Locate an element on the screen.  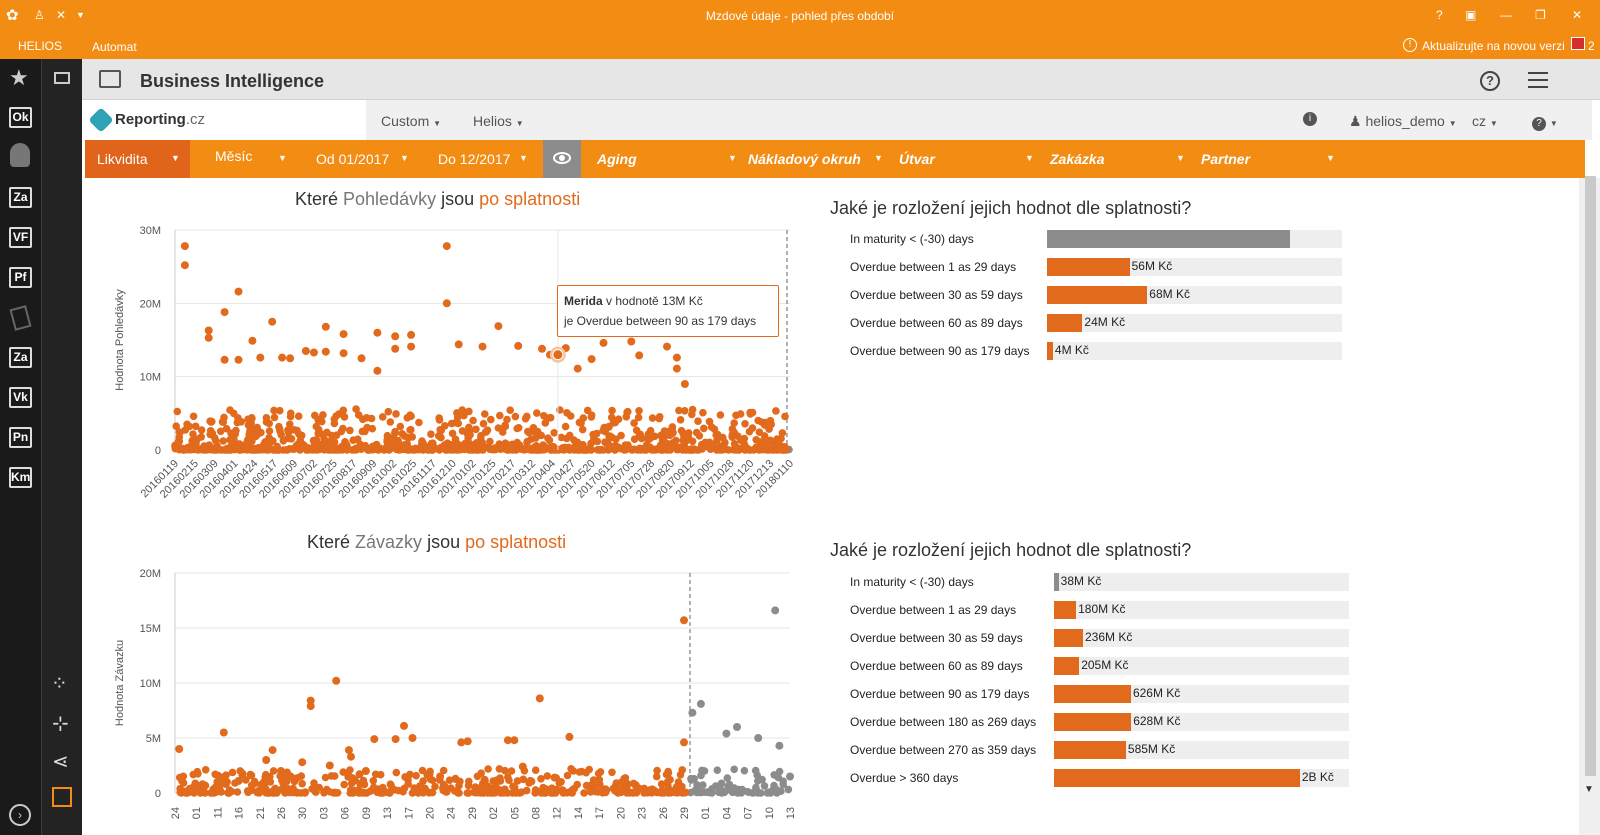
sidebar-item-vk: Vk is located at coordinates (20, 397).